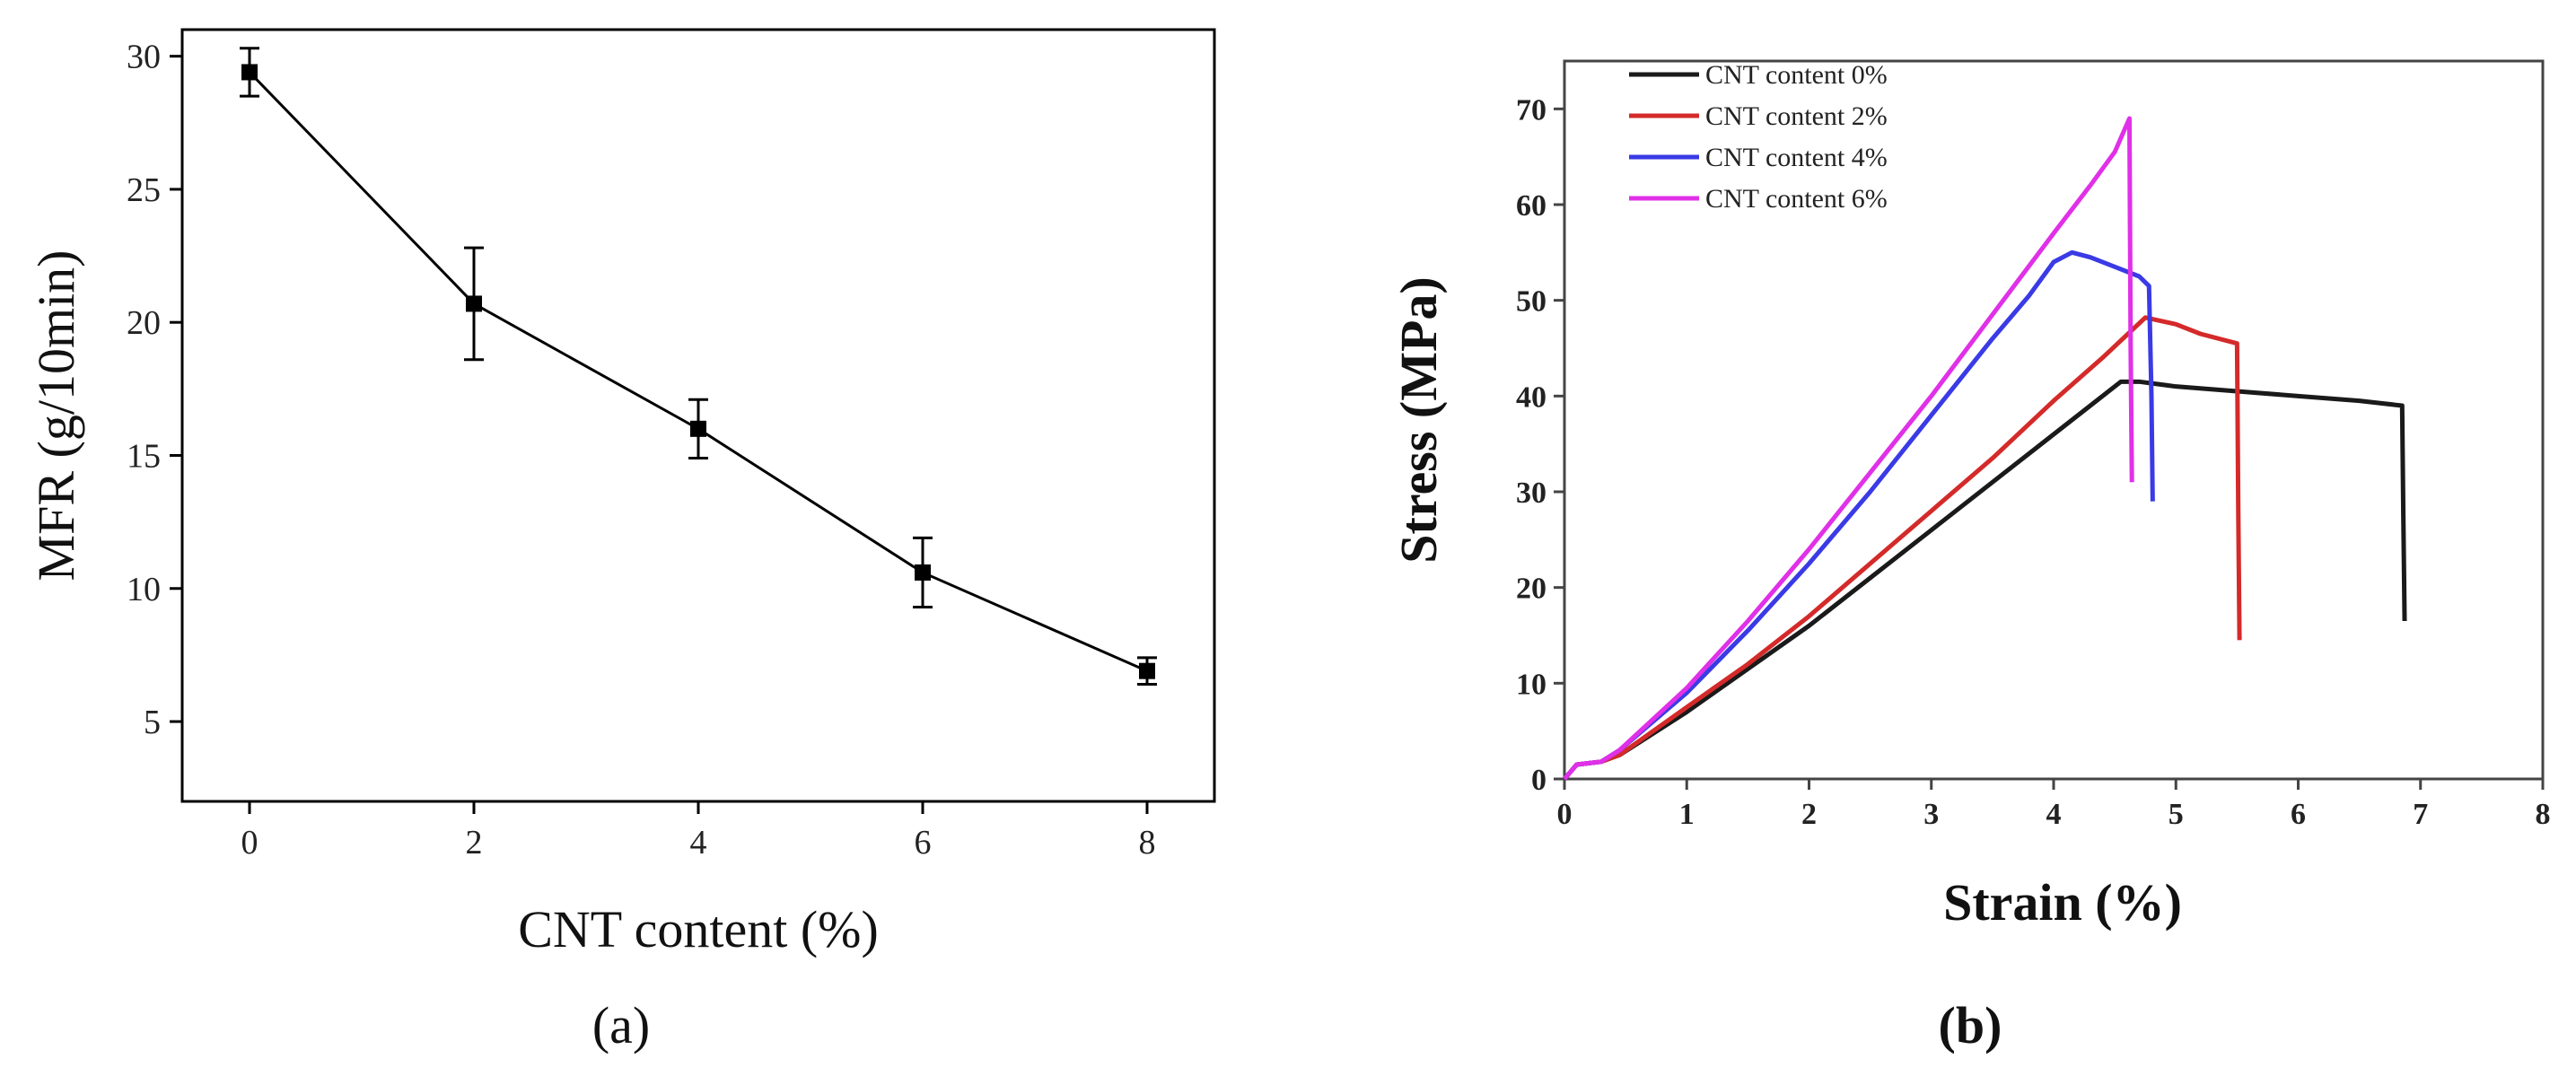 Image resolution: width=2576 pixels, height=1076 pixels. What do you see at coordinates (144, 456) in the screenshot?
I see `chart-a-y-tick-label: 15` at bounding box center [144, 456].